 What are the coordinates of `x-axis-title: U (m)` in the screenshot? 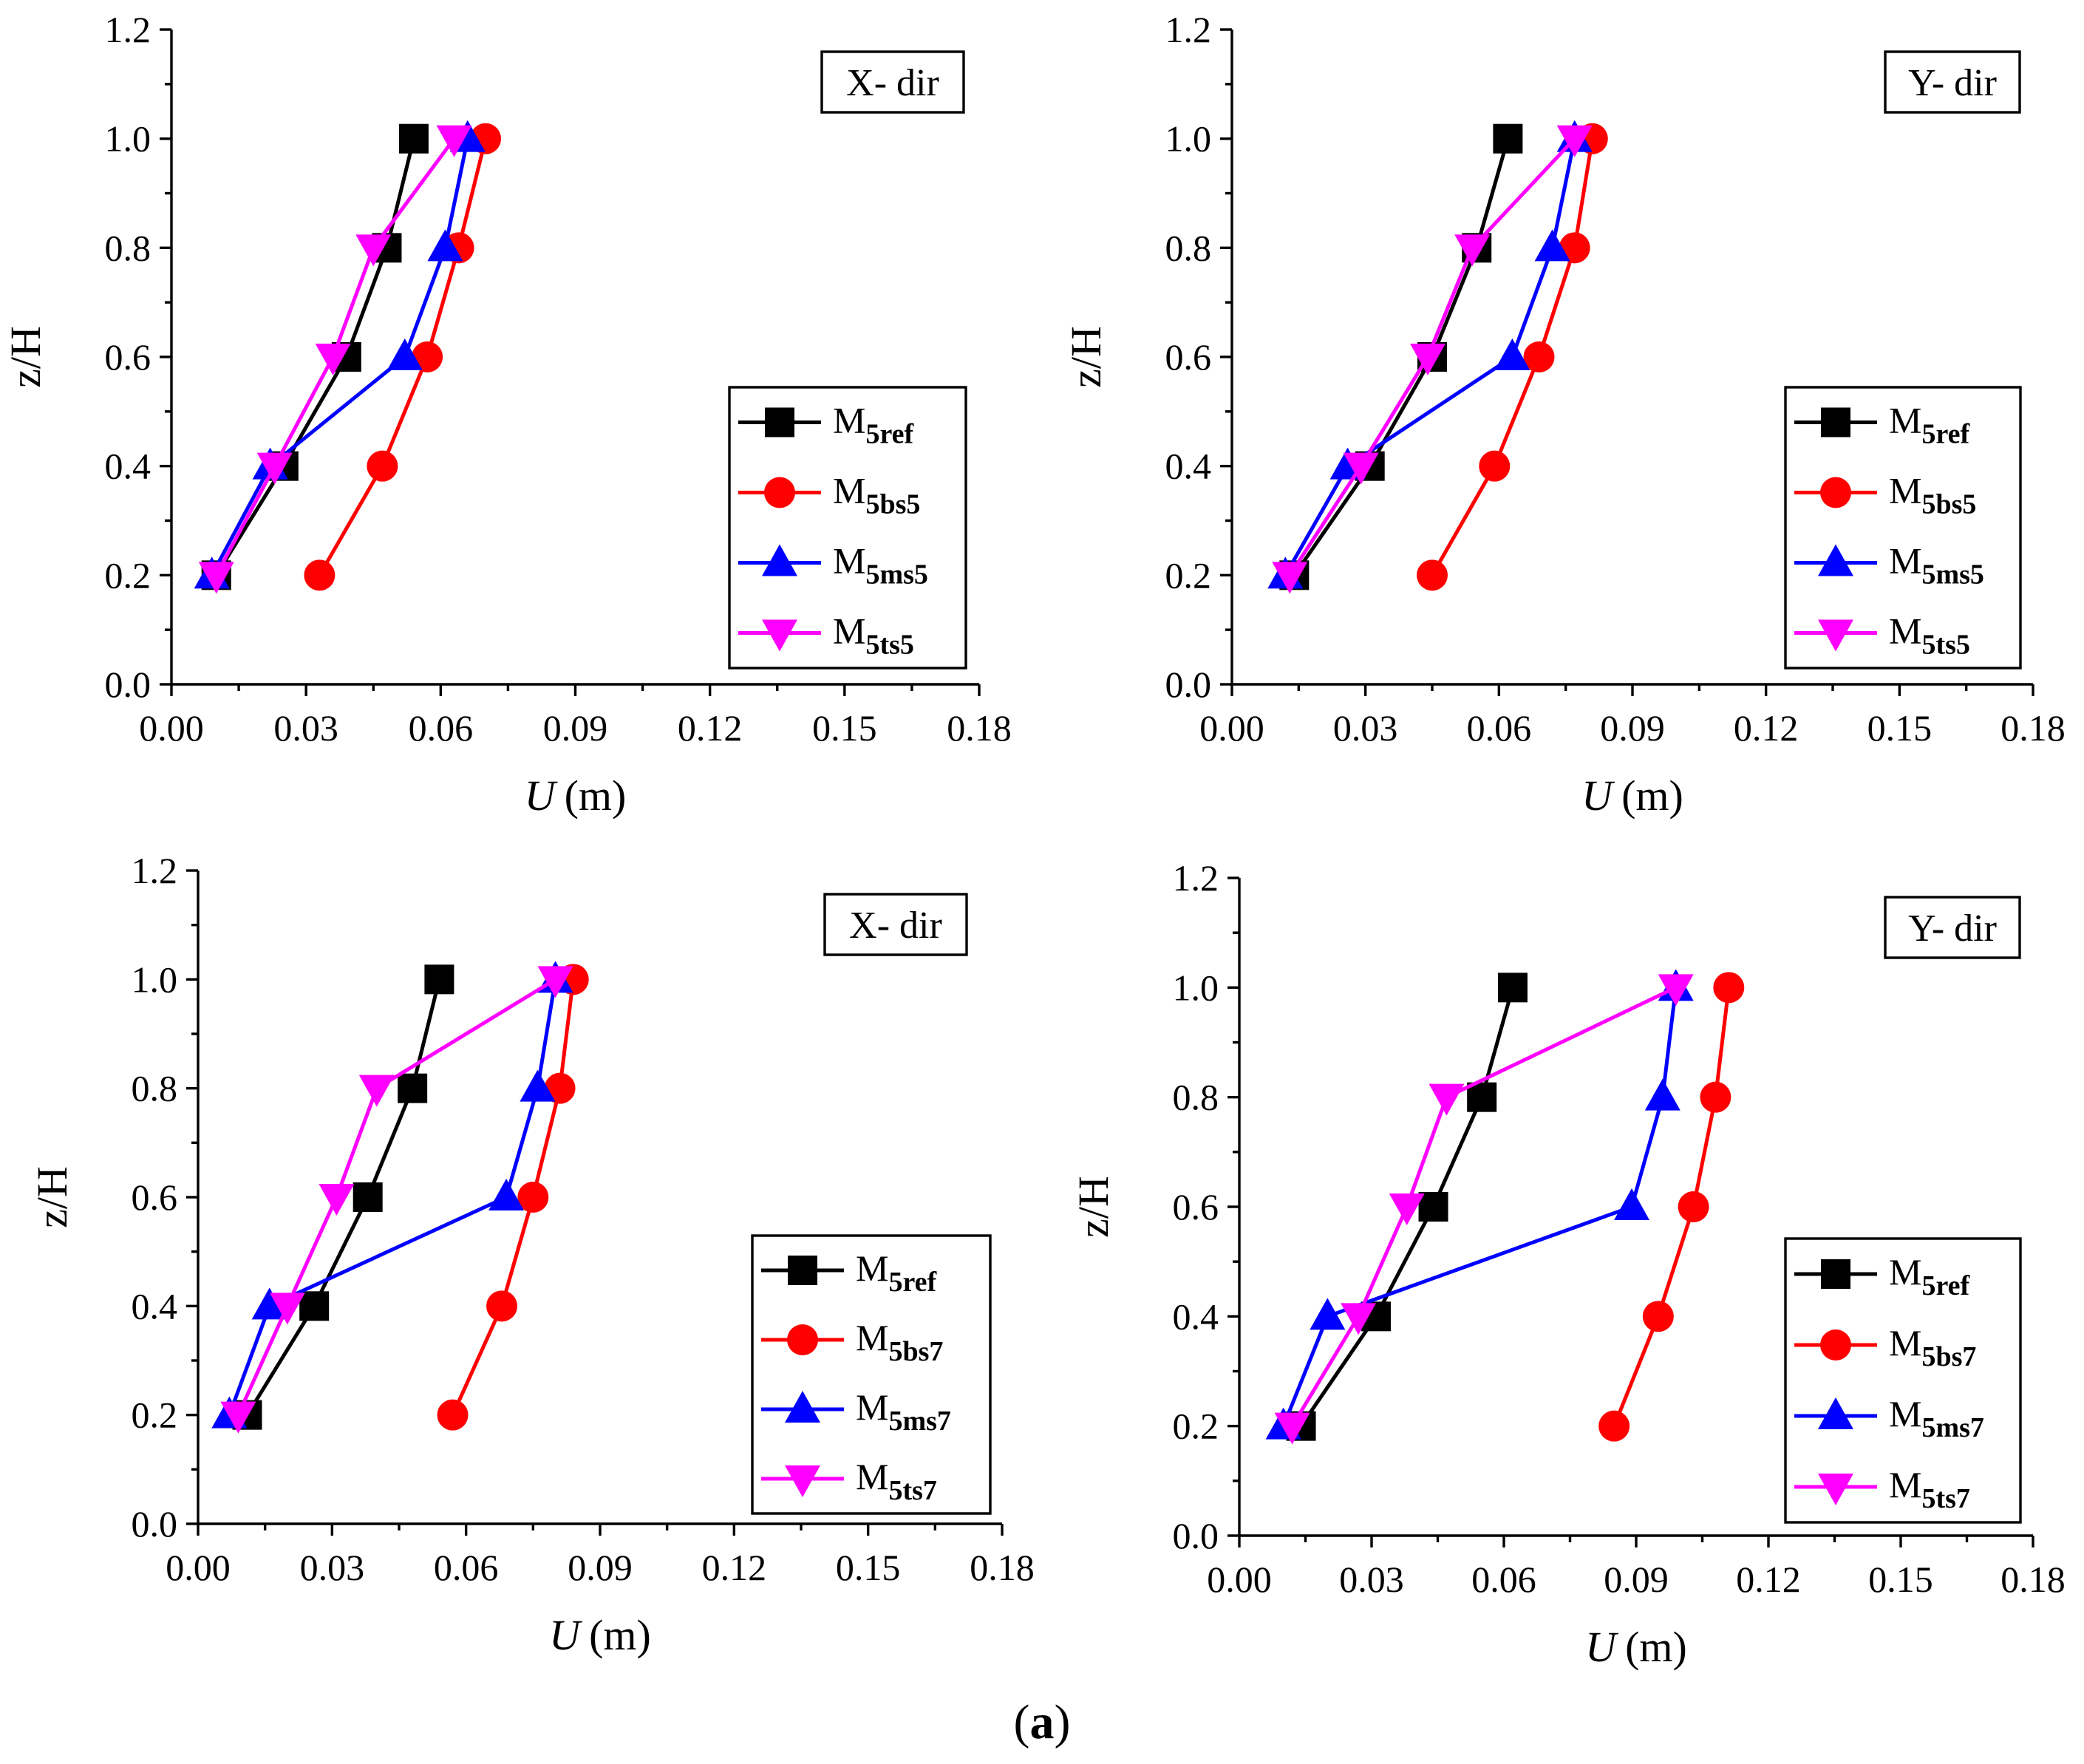 It's located at (1636, 1647).